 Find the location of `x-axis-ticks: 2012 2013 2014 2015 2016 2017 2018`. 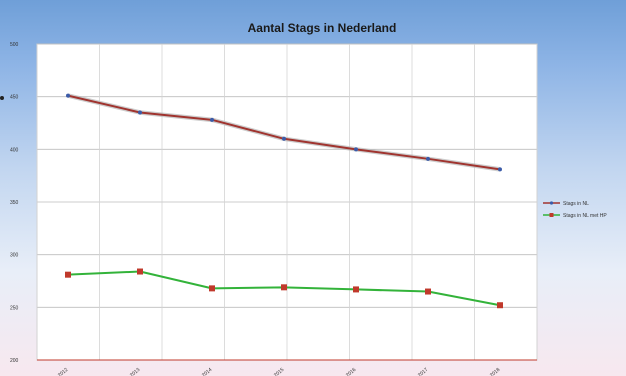

x-axis-ticks: 2012 2013 2014 2015 2016 2017 2018 is located at coordinates (279, 371).